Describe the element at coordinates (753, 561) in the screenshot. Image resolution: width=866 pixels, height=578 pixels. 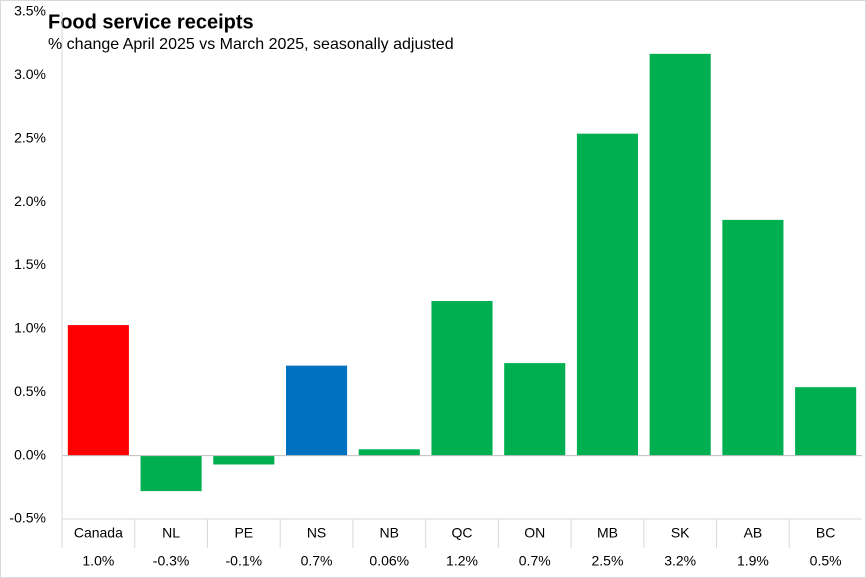
I see `value-label: 1.9%` at that location.